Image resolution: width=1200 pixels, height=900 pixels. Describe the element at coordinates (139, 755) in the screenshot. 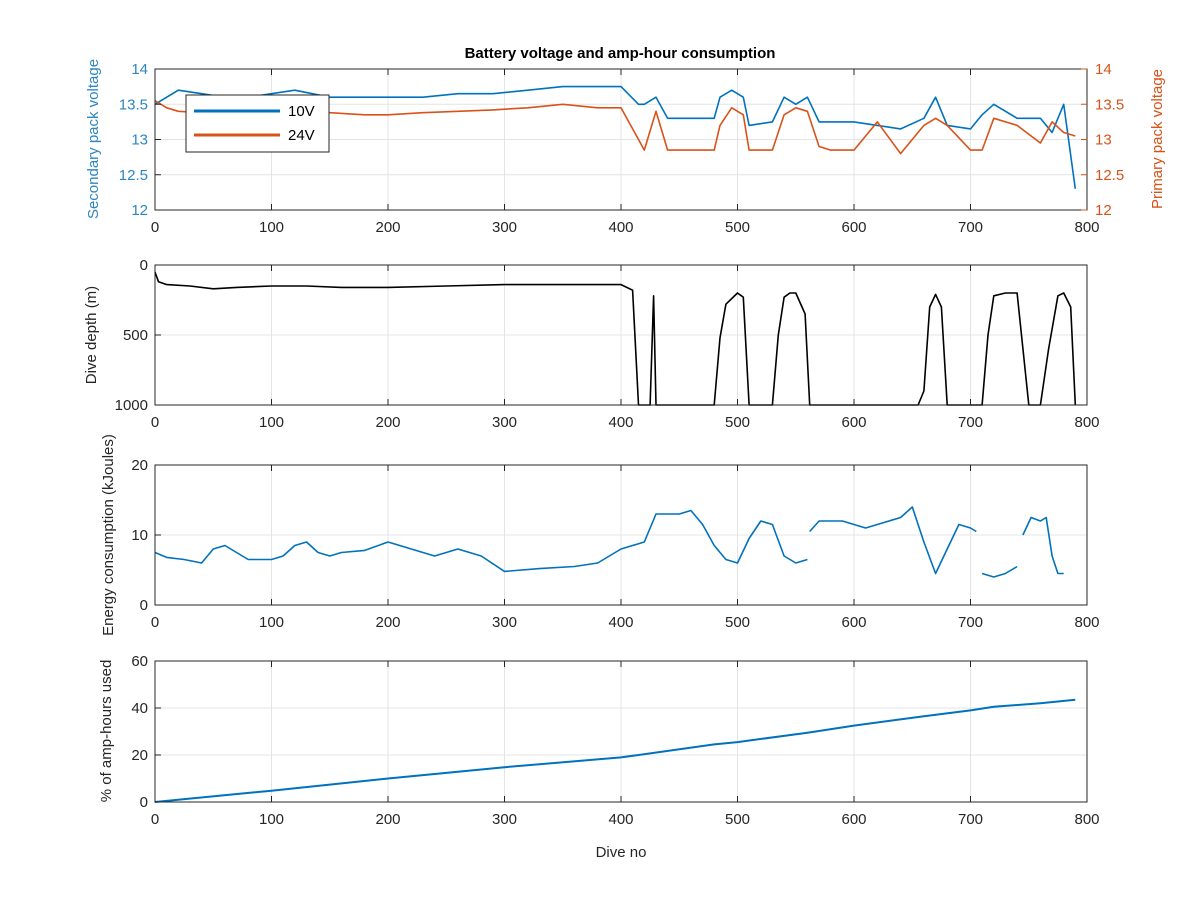

I see `amp-hours-y-tick-label: 20` at that location.